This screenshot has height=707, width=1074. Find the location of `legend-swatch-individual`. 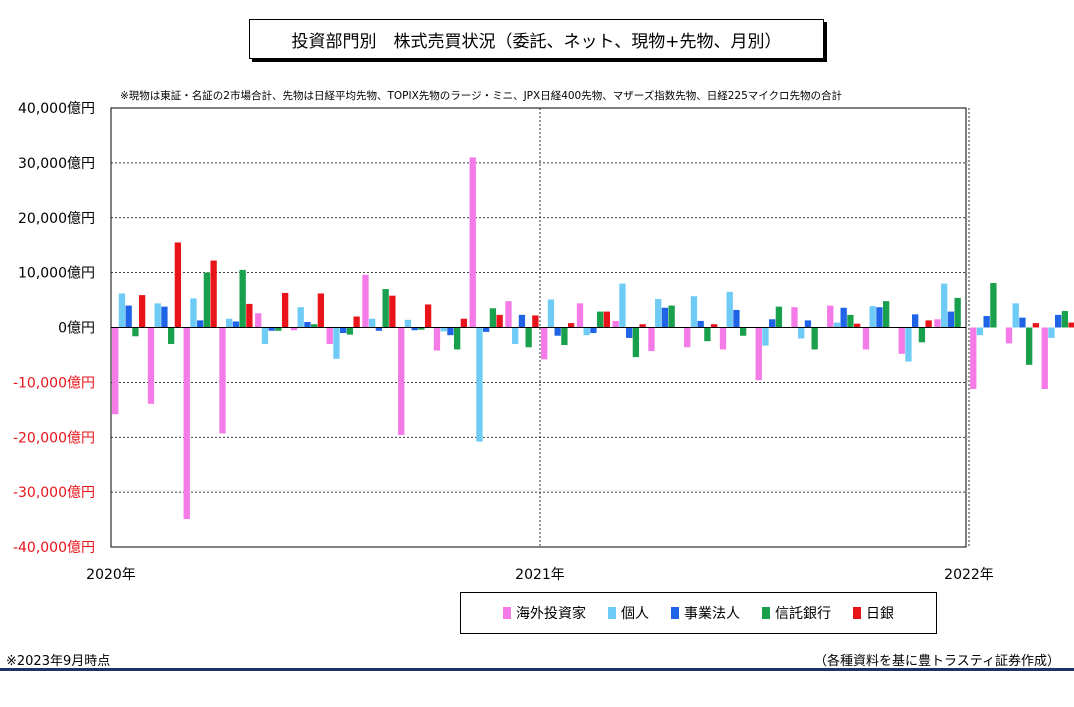

legend-swatch-individual is located at coordinates (612, 613).